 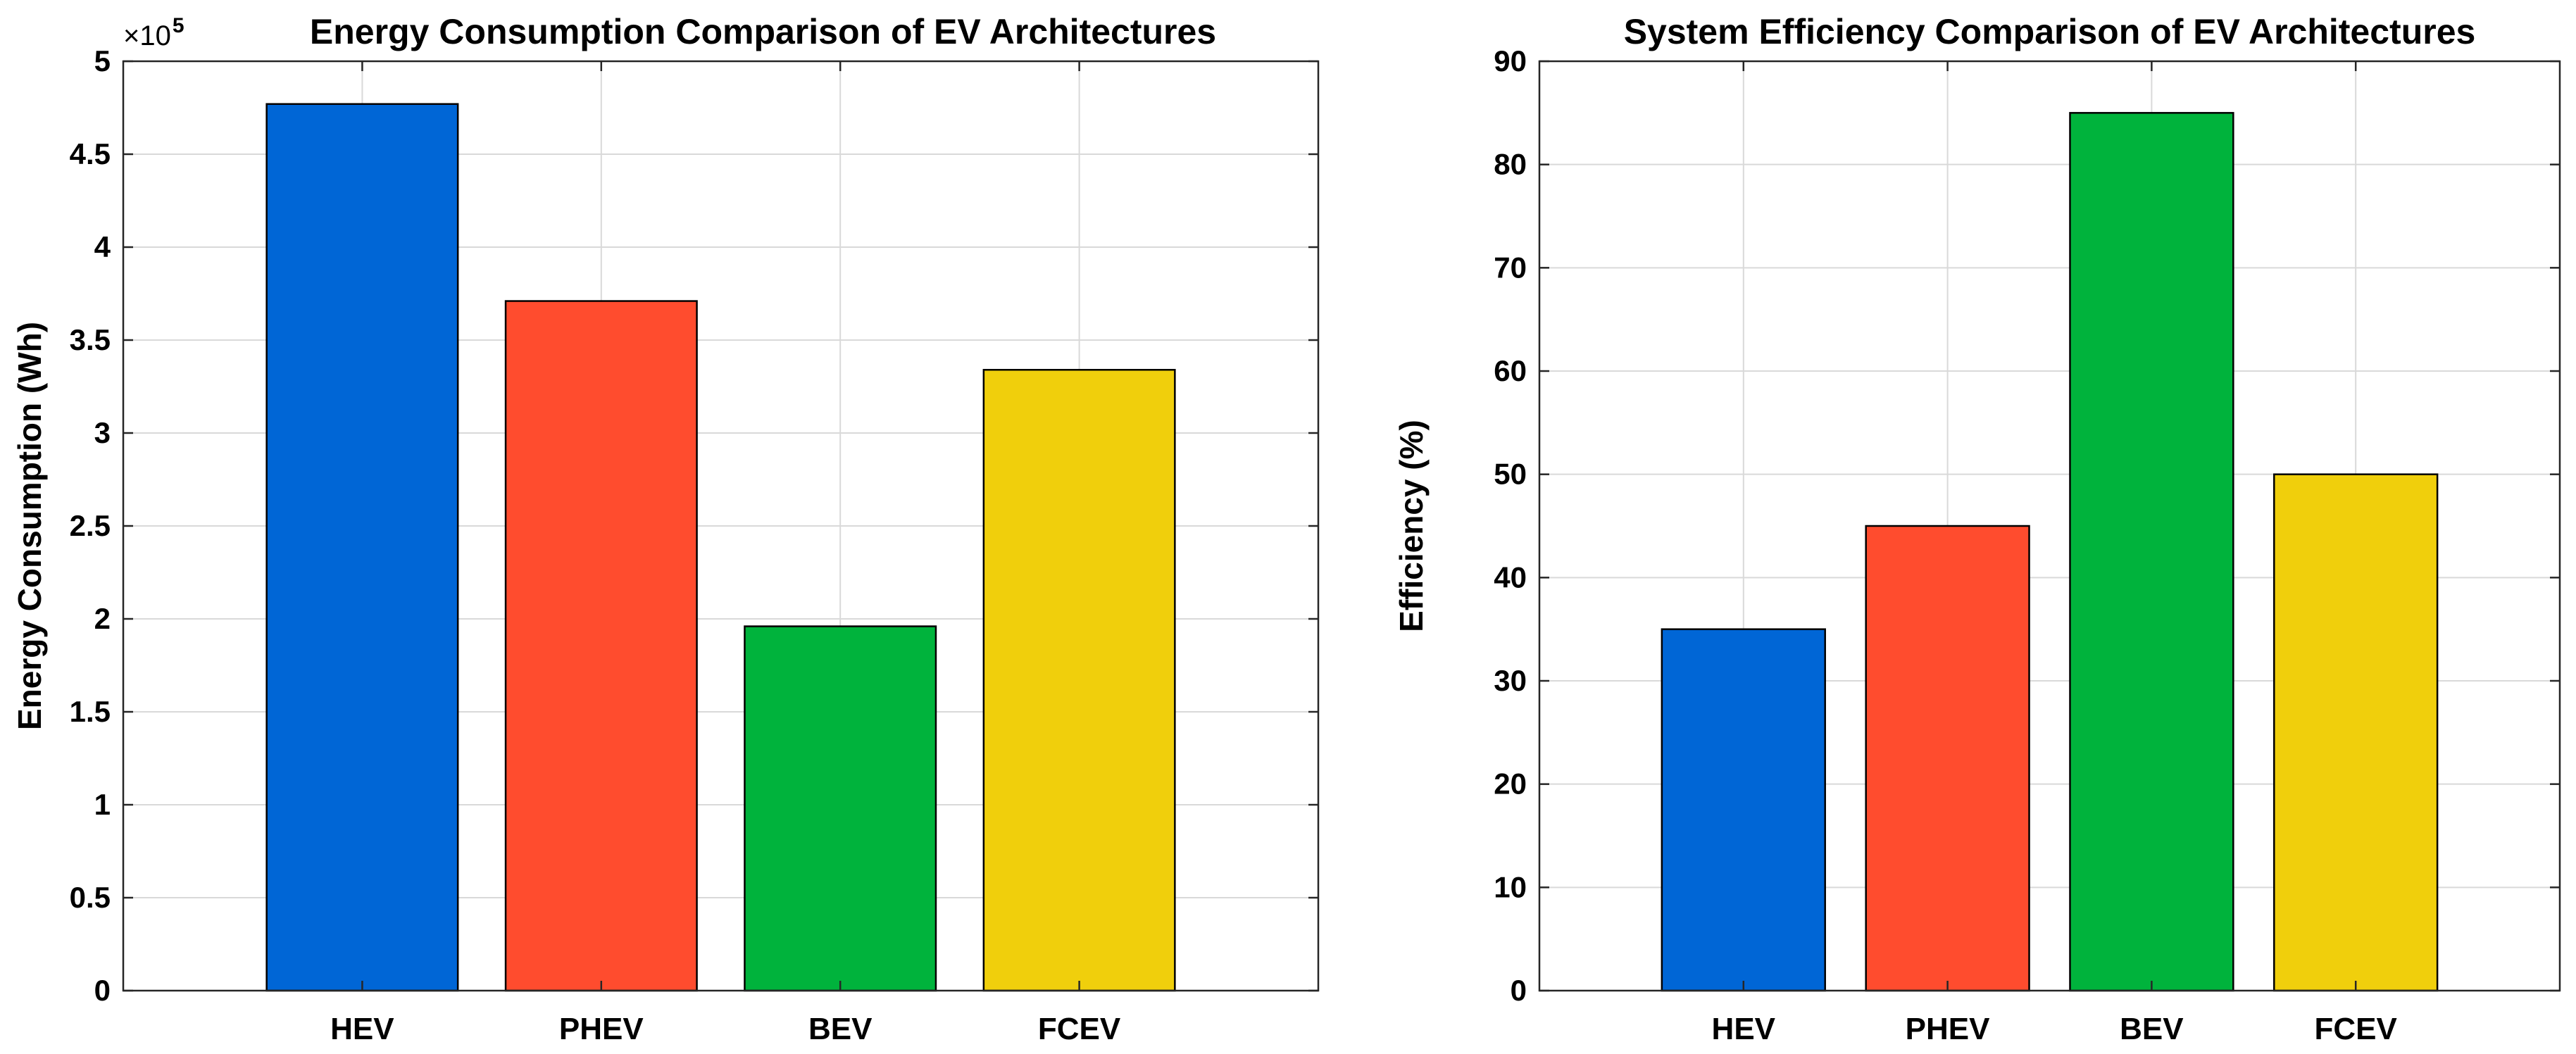 I want to click on efficiency-ytick-label: 40, so click(x=1510, y=577).